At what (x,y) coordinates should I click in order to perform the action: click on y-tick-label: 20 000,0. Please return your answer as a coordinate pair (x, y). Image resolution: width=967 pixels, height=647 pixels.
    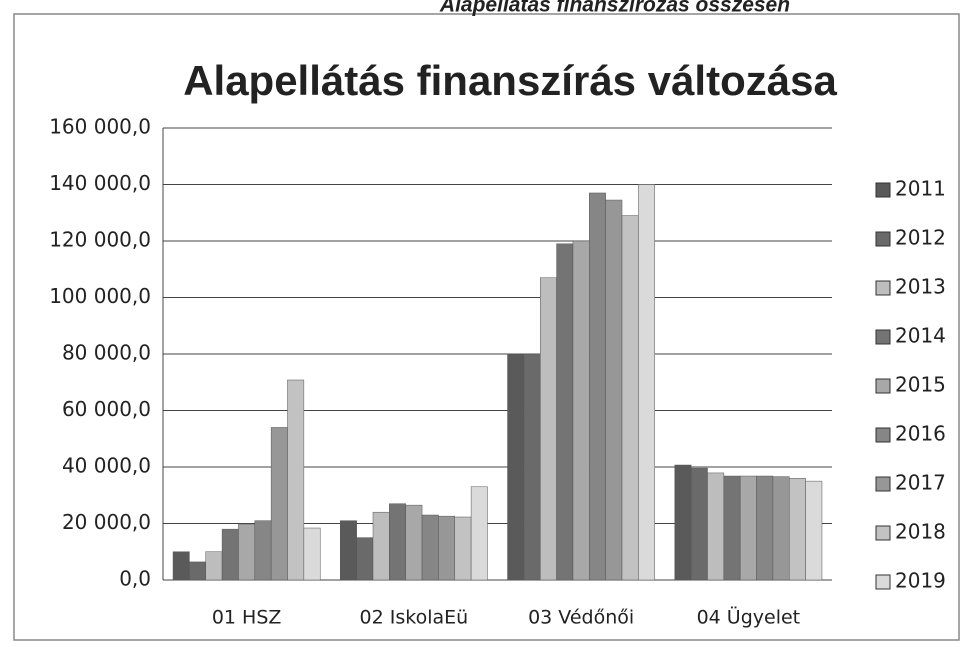
    Looking at the image, I should click on (106, 522).